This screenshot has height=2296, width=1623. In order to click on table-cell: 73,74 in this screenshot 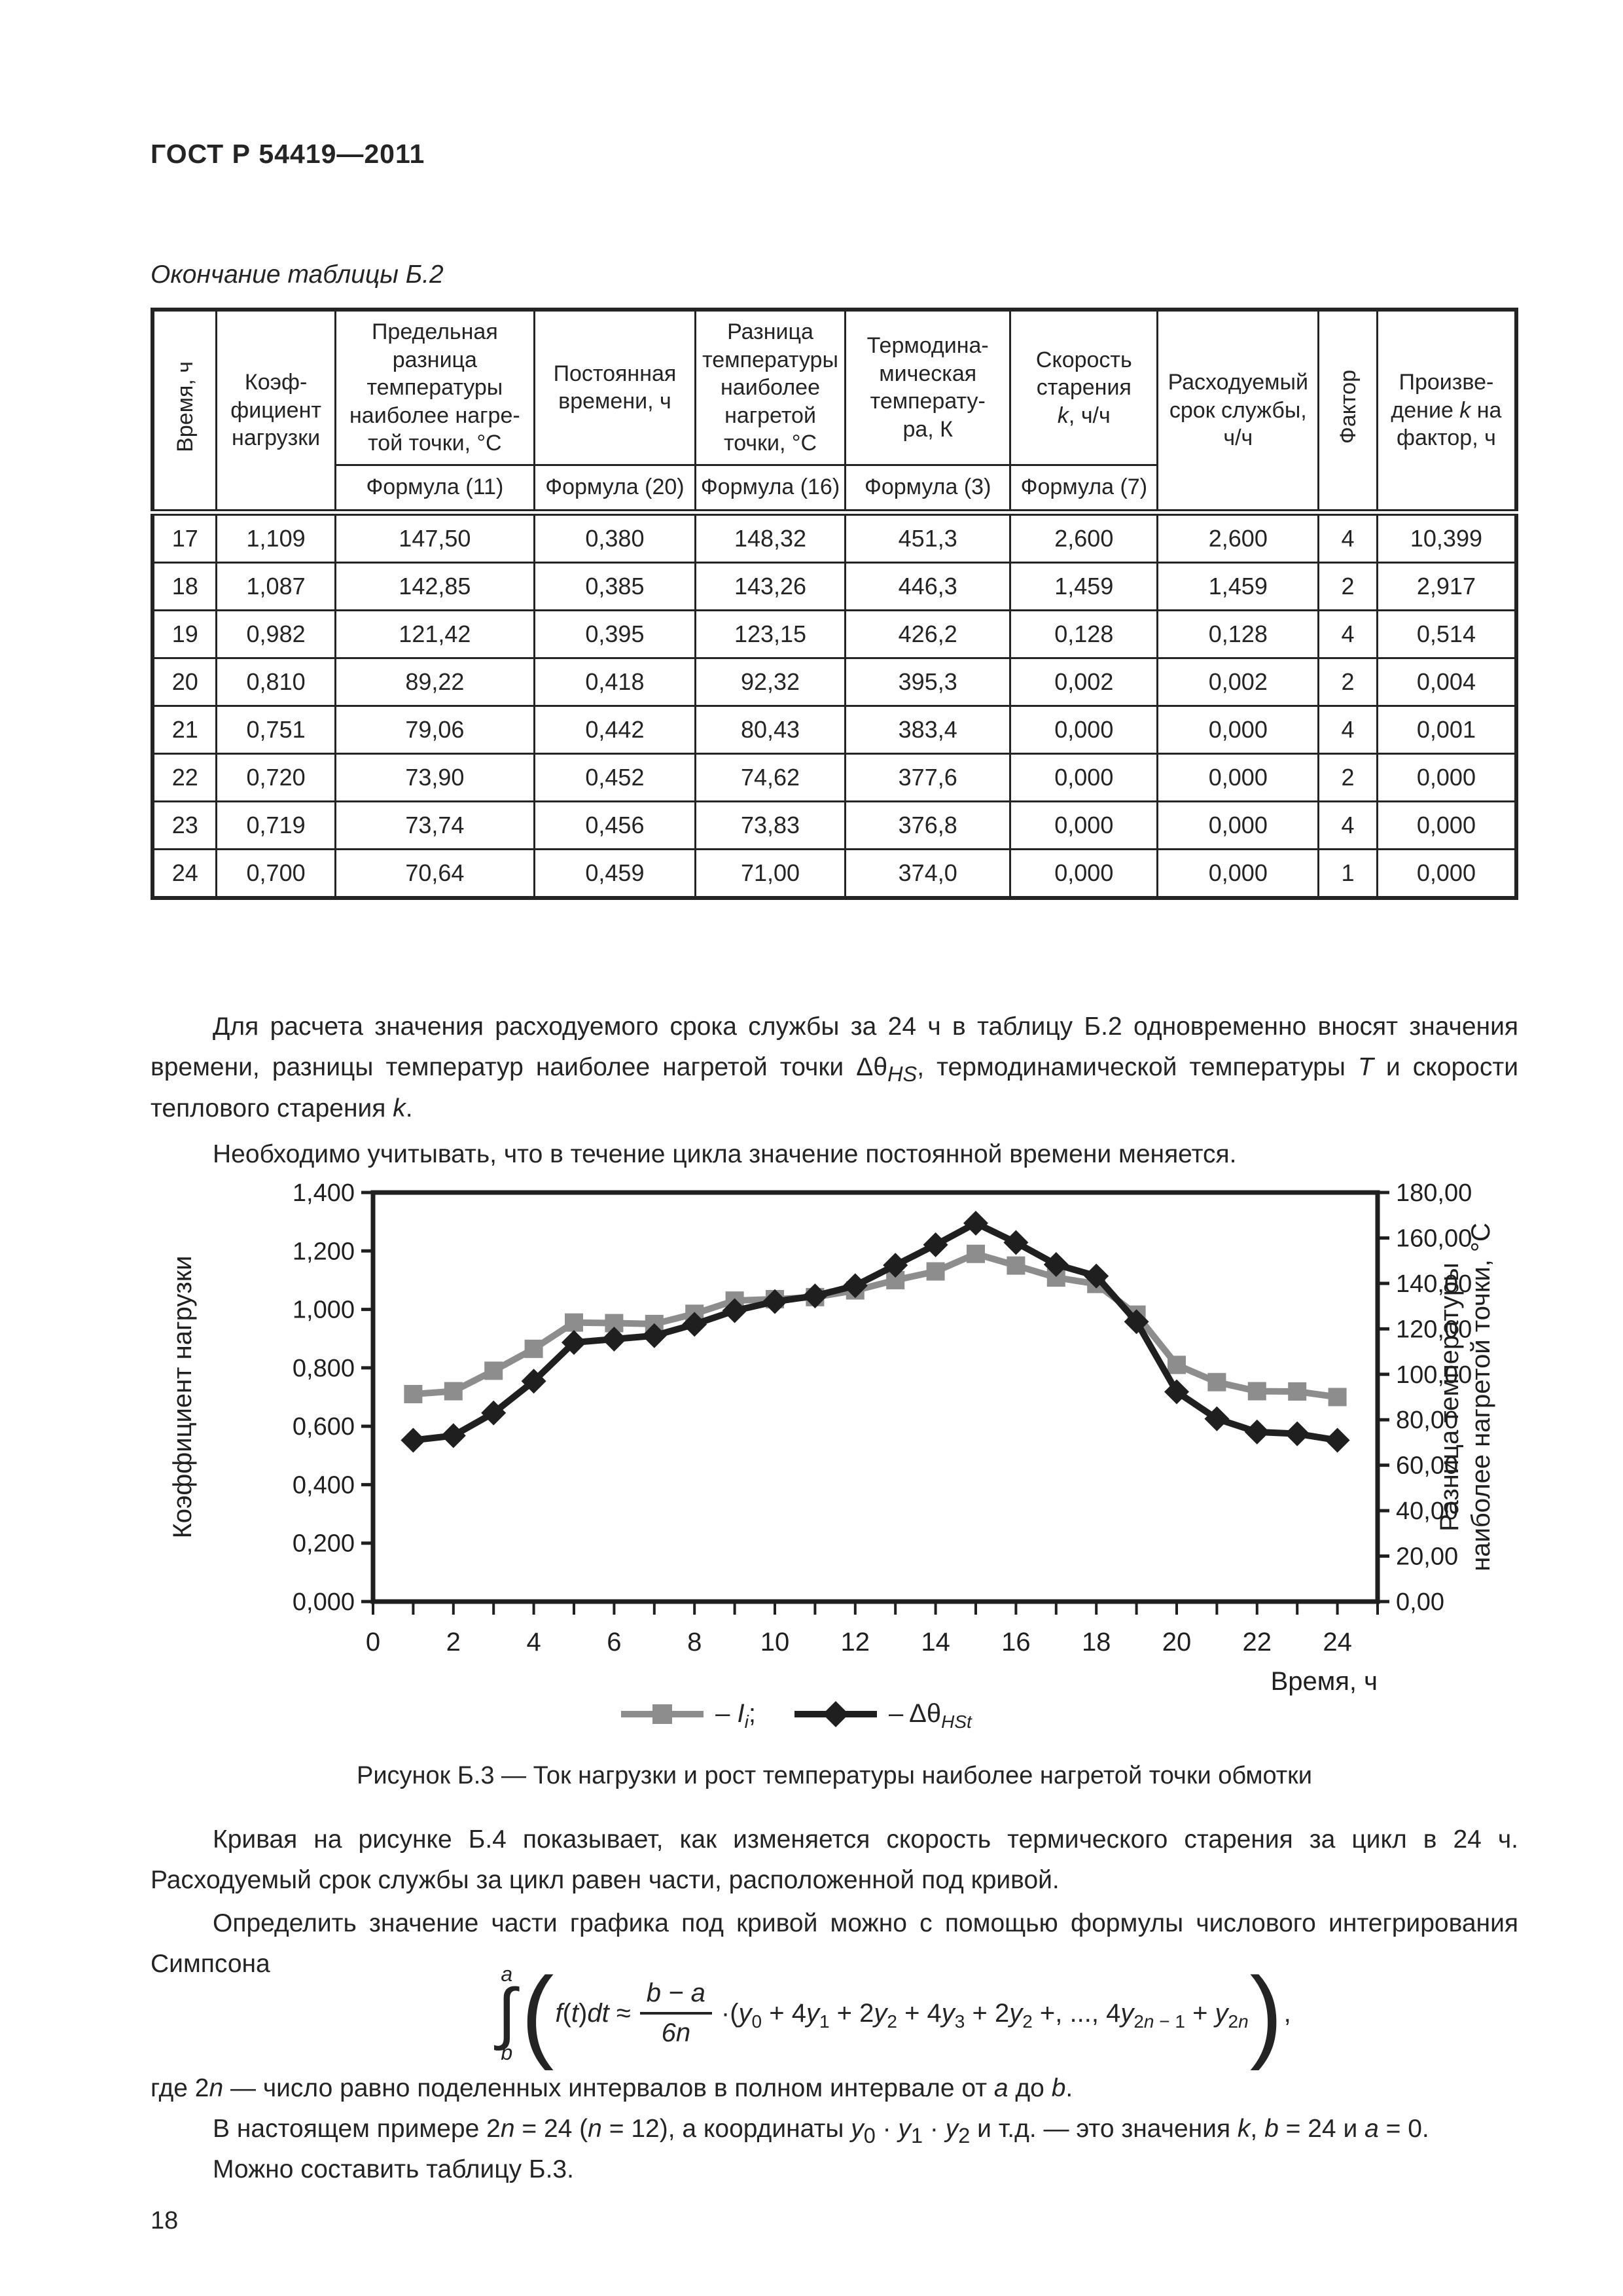, I will do `click(434, 825)`.